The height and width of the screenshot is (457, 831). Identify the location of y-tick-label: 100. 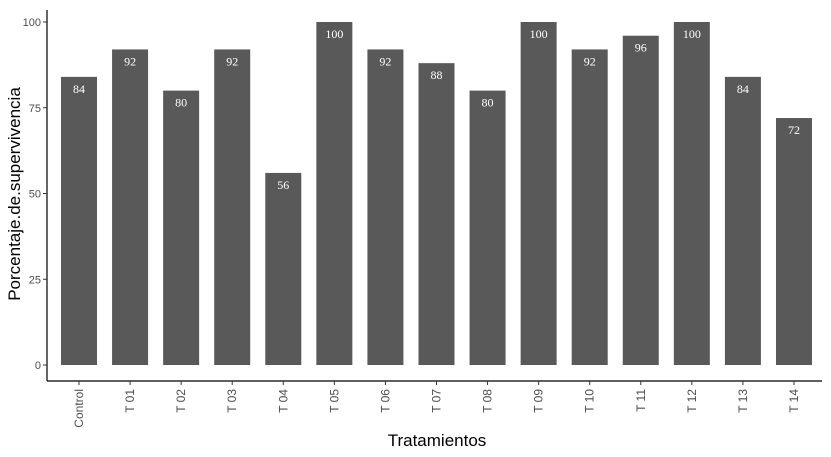
(32, 23).